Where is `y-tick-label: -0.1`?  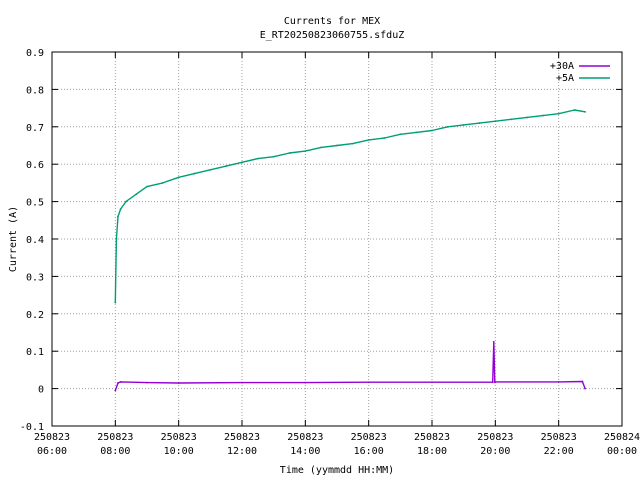
y-tick-label: -0.1 is located at coordinates (32, 427).